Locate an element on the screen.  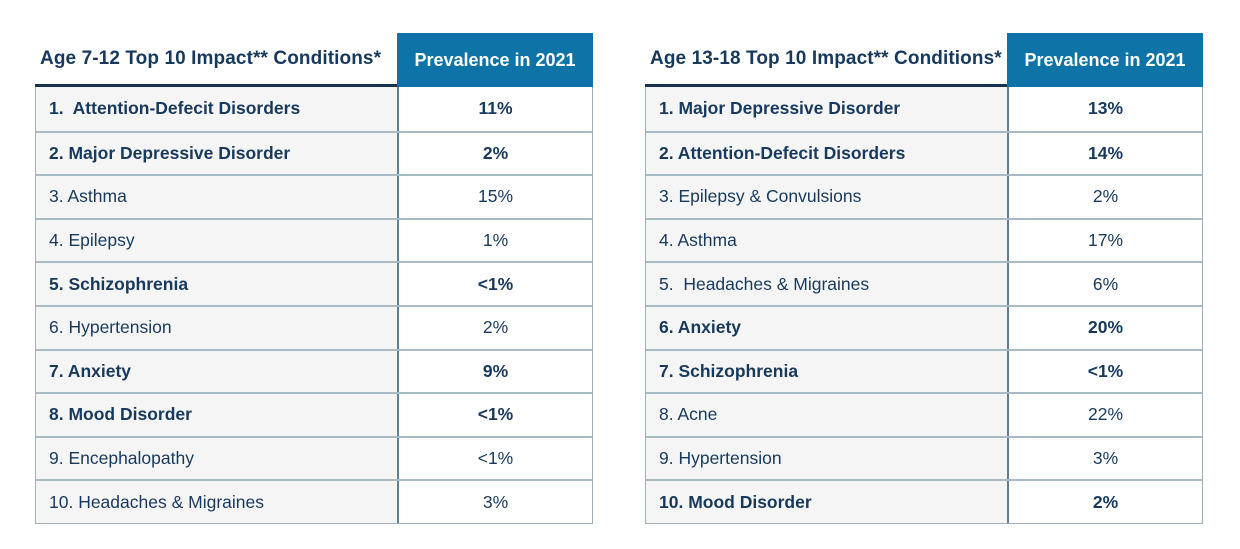
table-row: 8. Acne 22% is located at coordinates (924, 414).